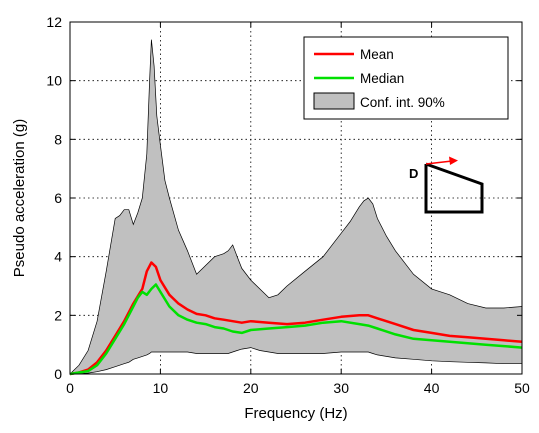 Image resolution: width=539 pixels, height=433 pixels. I want to click on y-tick-label: 4, so click(58, 257).